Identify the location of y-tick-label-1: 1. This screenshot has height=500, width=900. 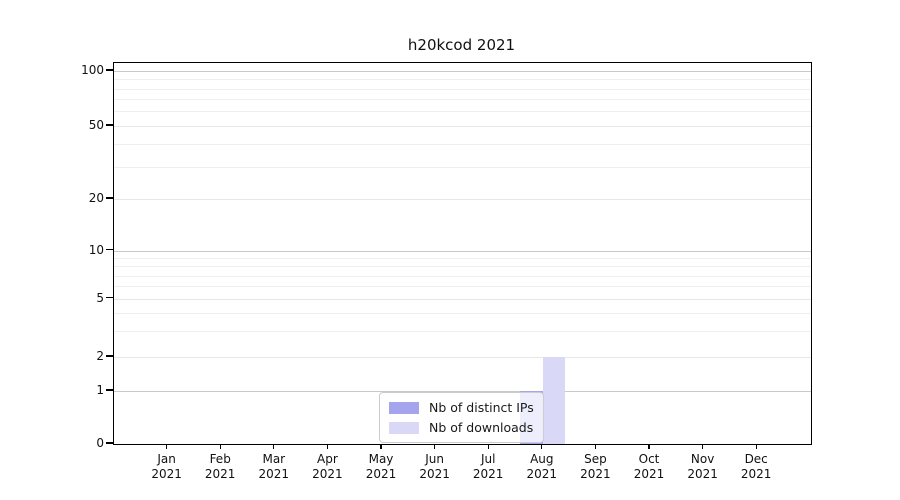
(100, 390).